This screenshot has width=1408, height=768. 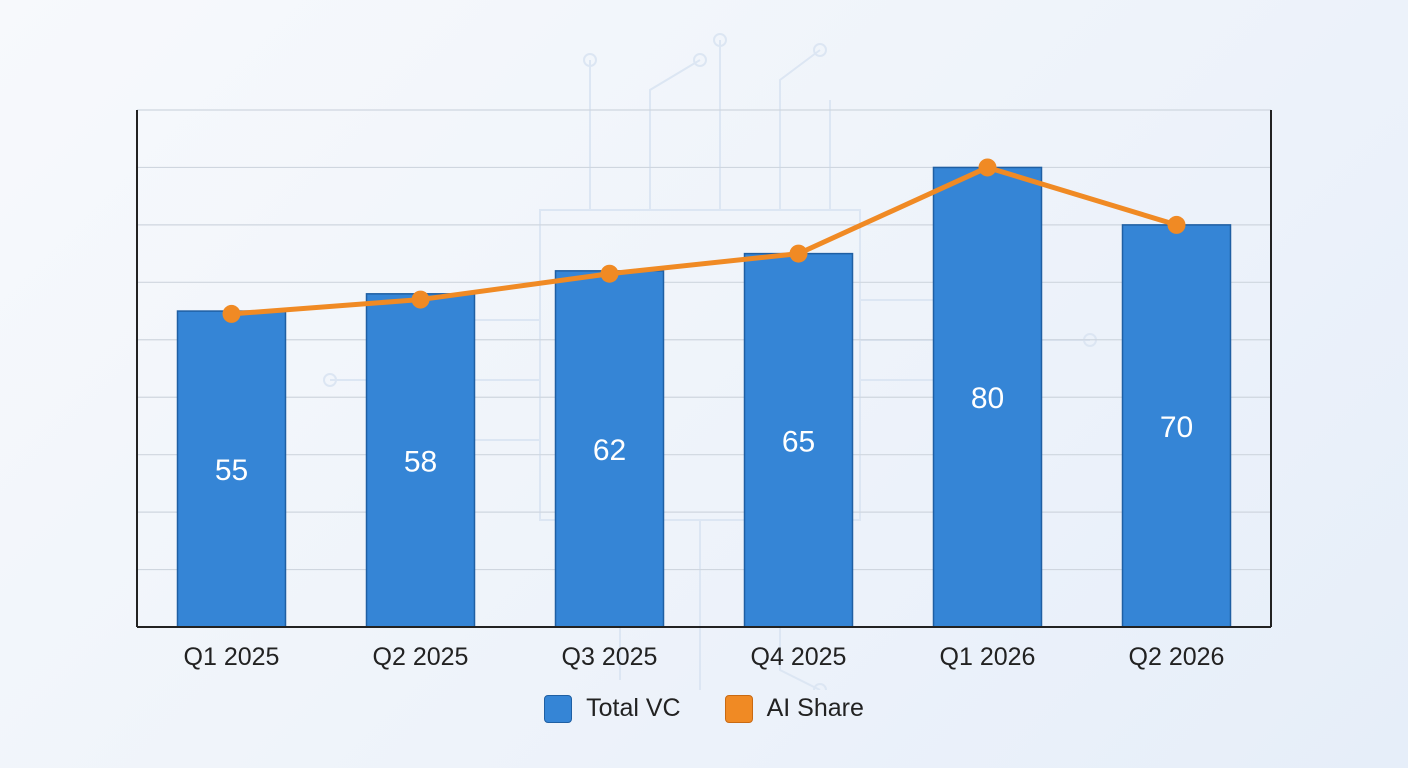 I want to click on bar-data-label: 80, so click(x=987, y=398).